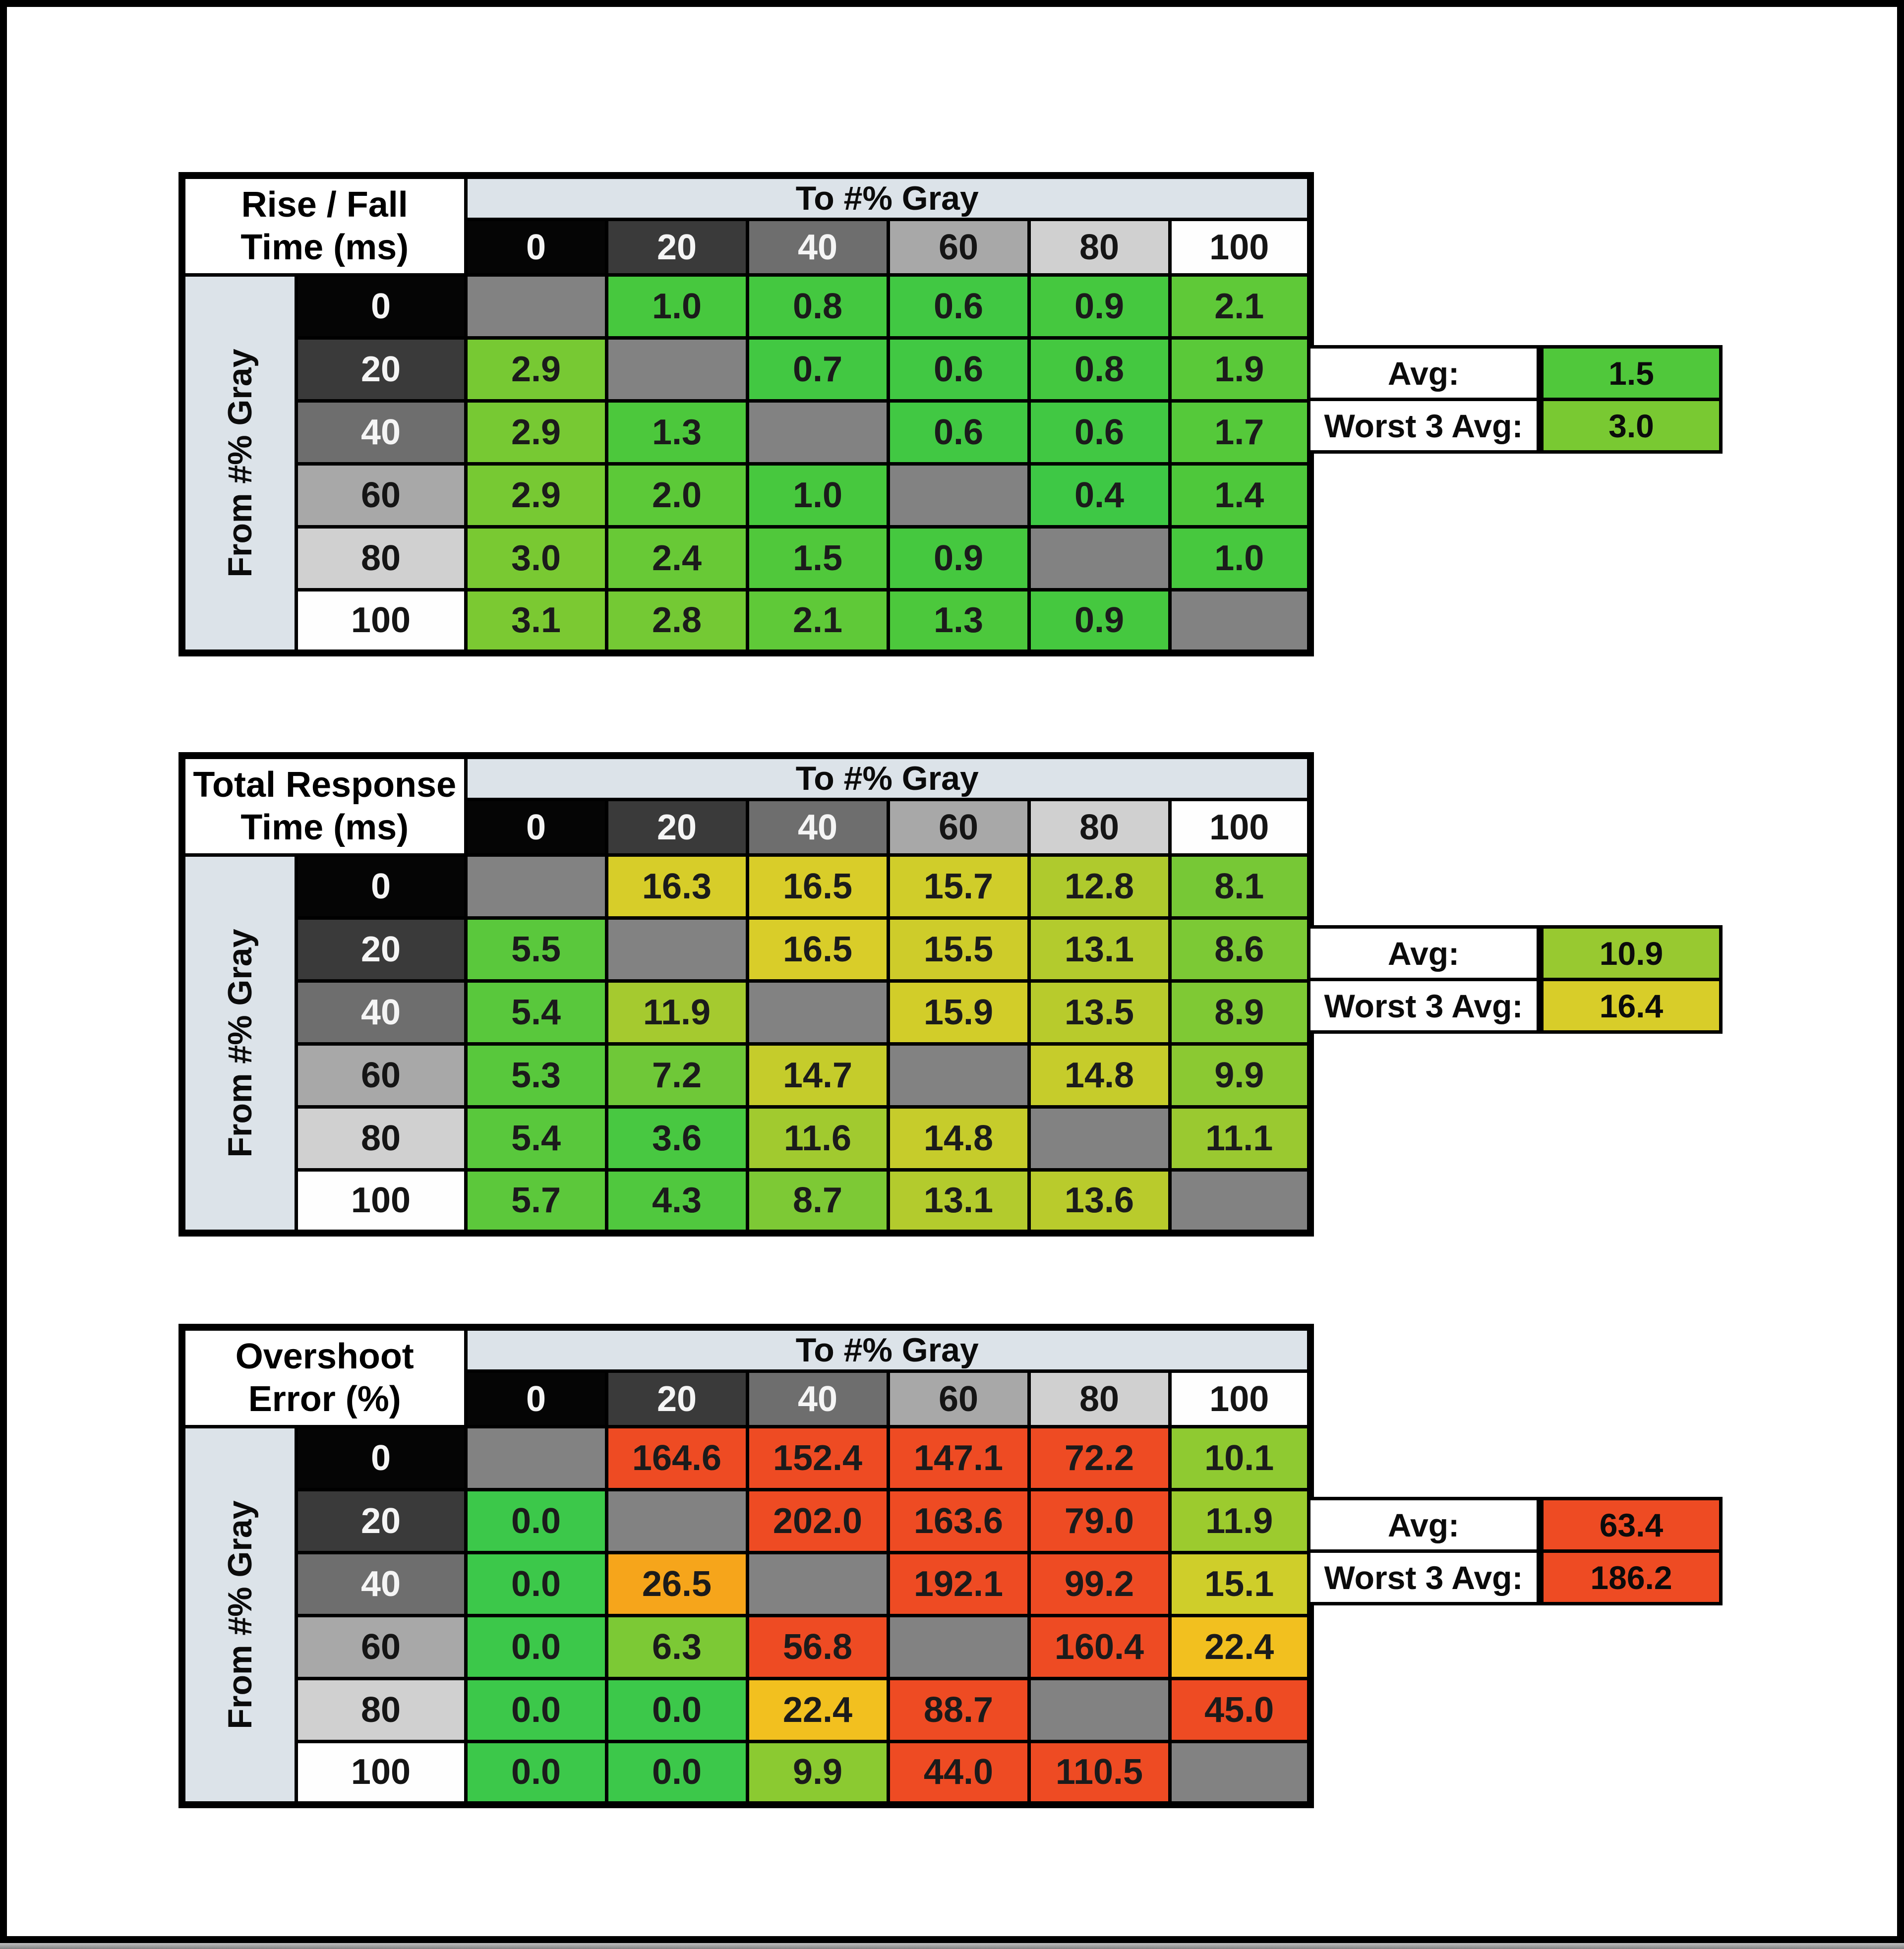  I want to click on matrix-cell-r5-c1: 2.8, so click(676, 621).